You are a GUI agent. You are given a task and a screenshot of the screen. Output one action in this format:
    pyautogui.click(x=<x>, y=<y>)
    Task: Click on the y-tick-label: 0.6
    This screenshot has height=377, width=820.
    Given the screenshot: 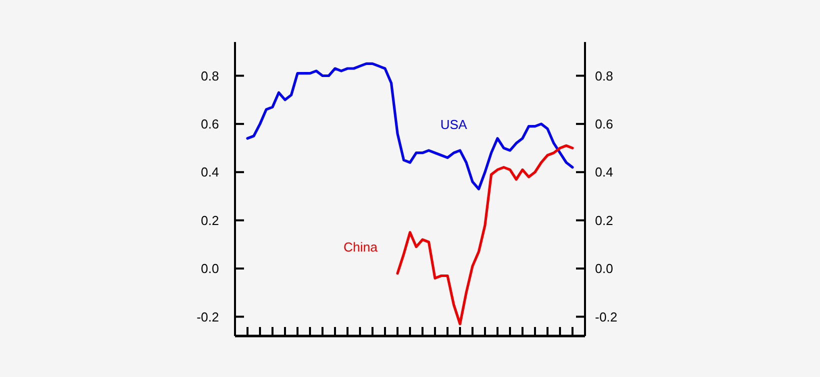 What is the action you would take?
    pyautogui.click(x=209, y=124)
    